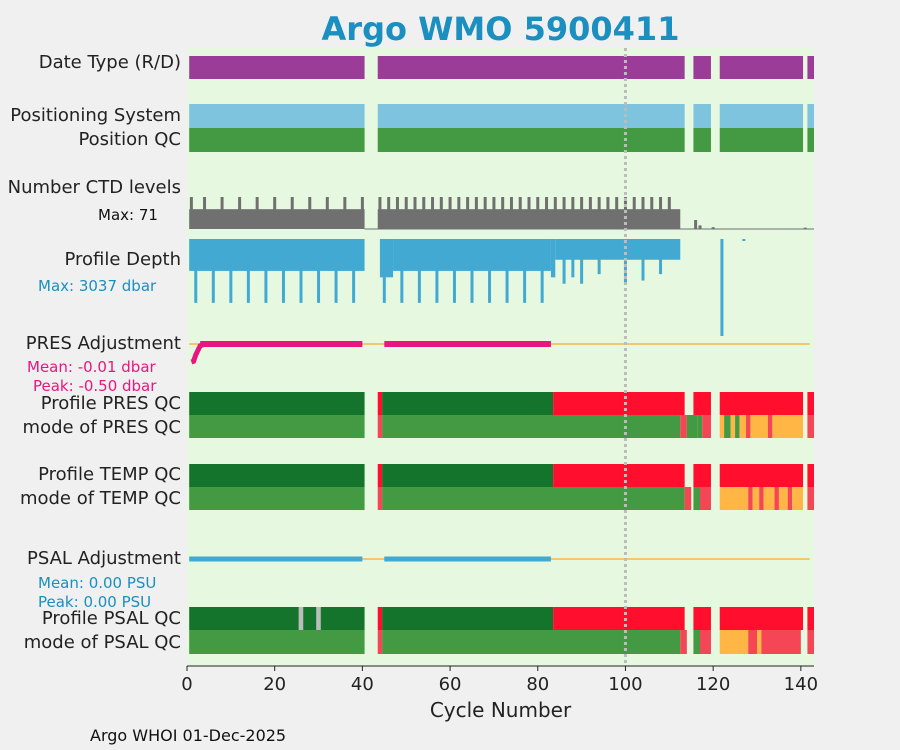 This screenshot has height=750, width=900. Describe the element at coordinates (103, 343) in the screenshot. I see `label-pres-adjustment: PRES Adjustment` at that location.